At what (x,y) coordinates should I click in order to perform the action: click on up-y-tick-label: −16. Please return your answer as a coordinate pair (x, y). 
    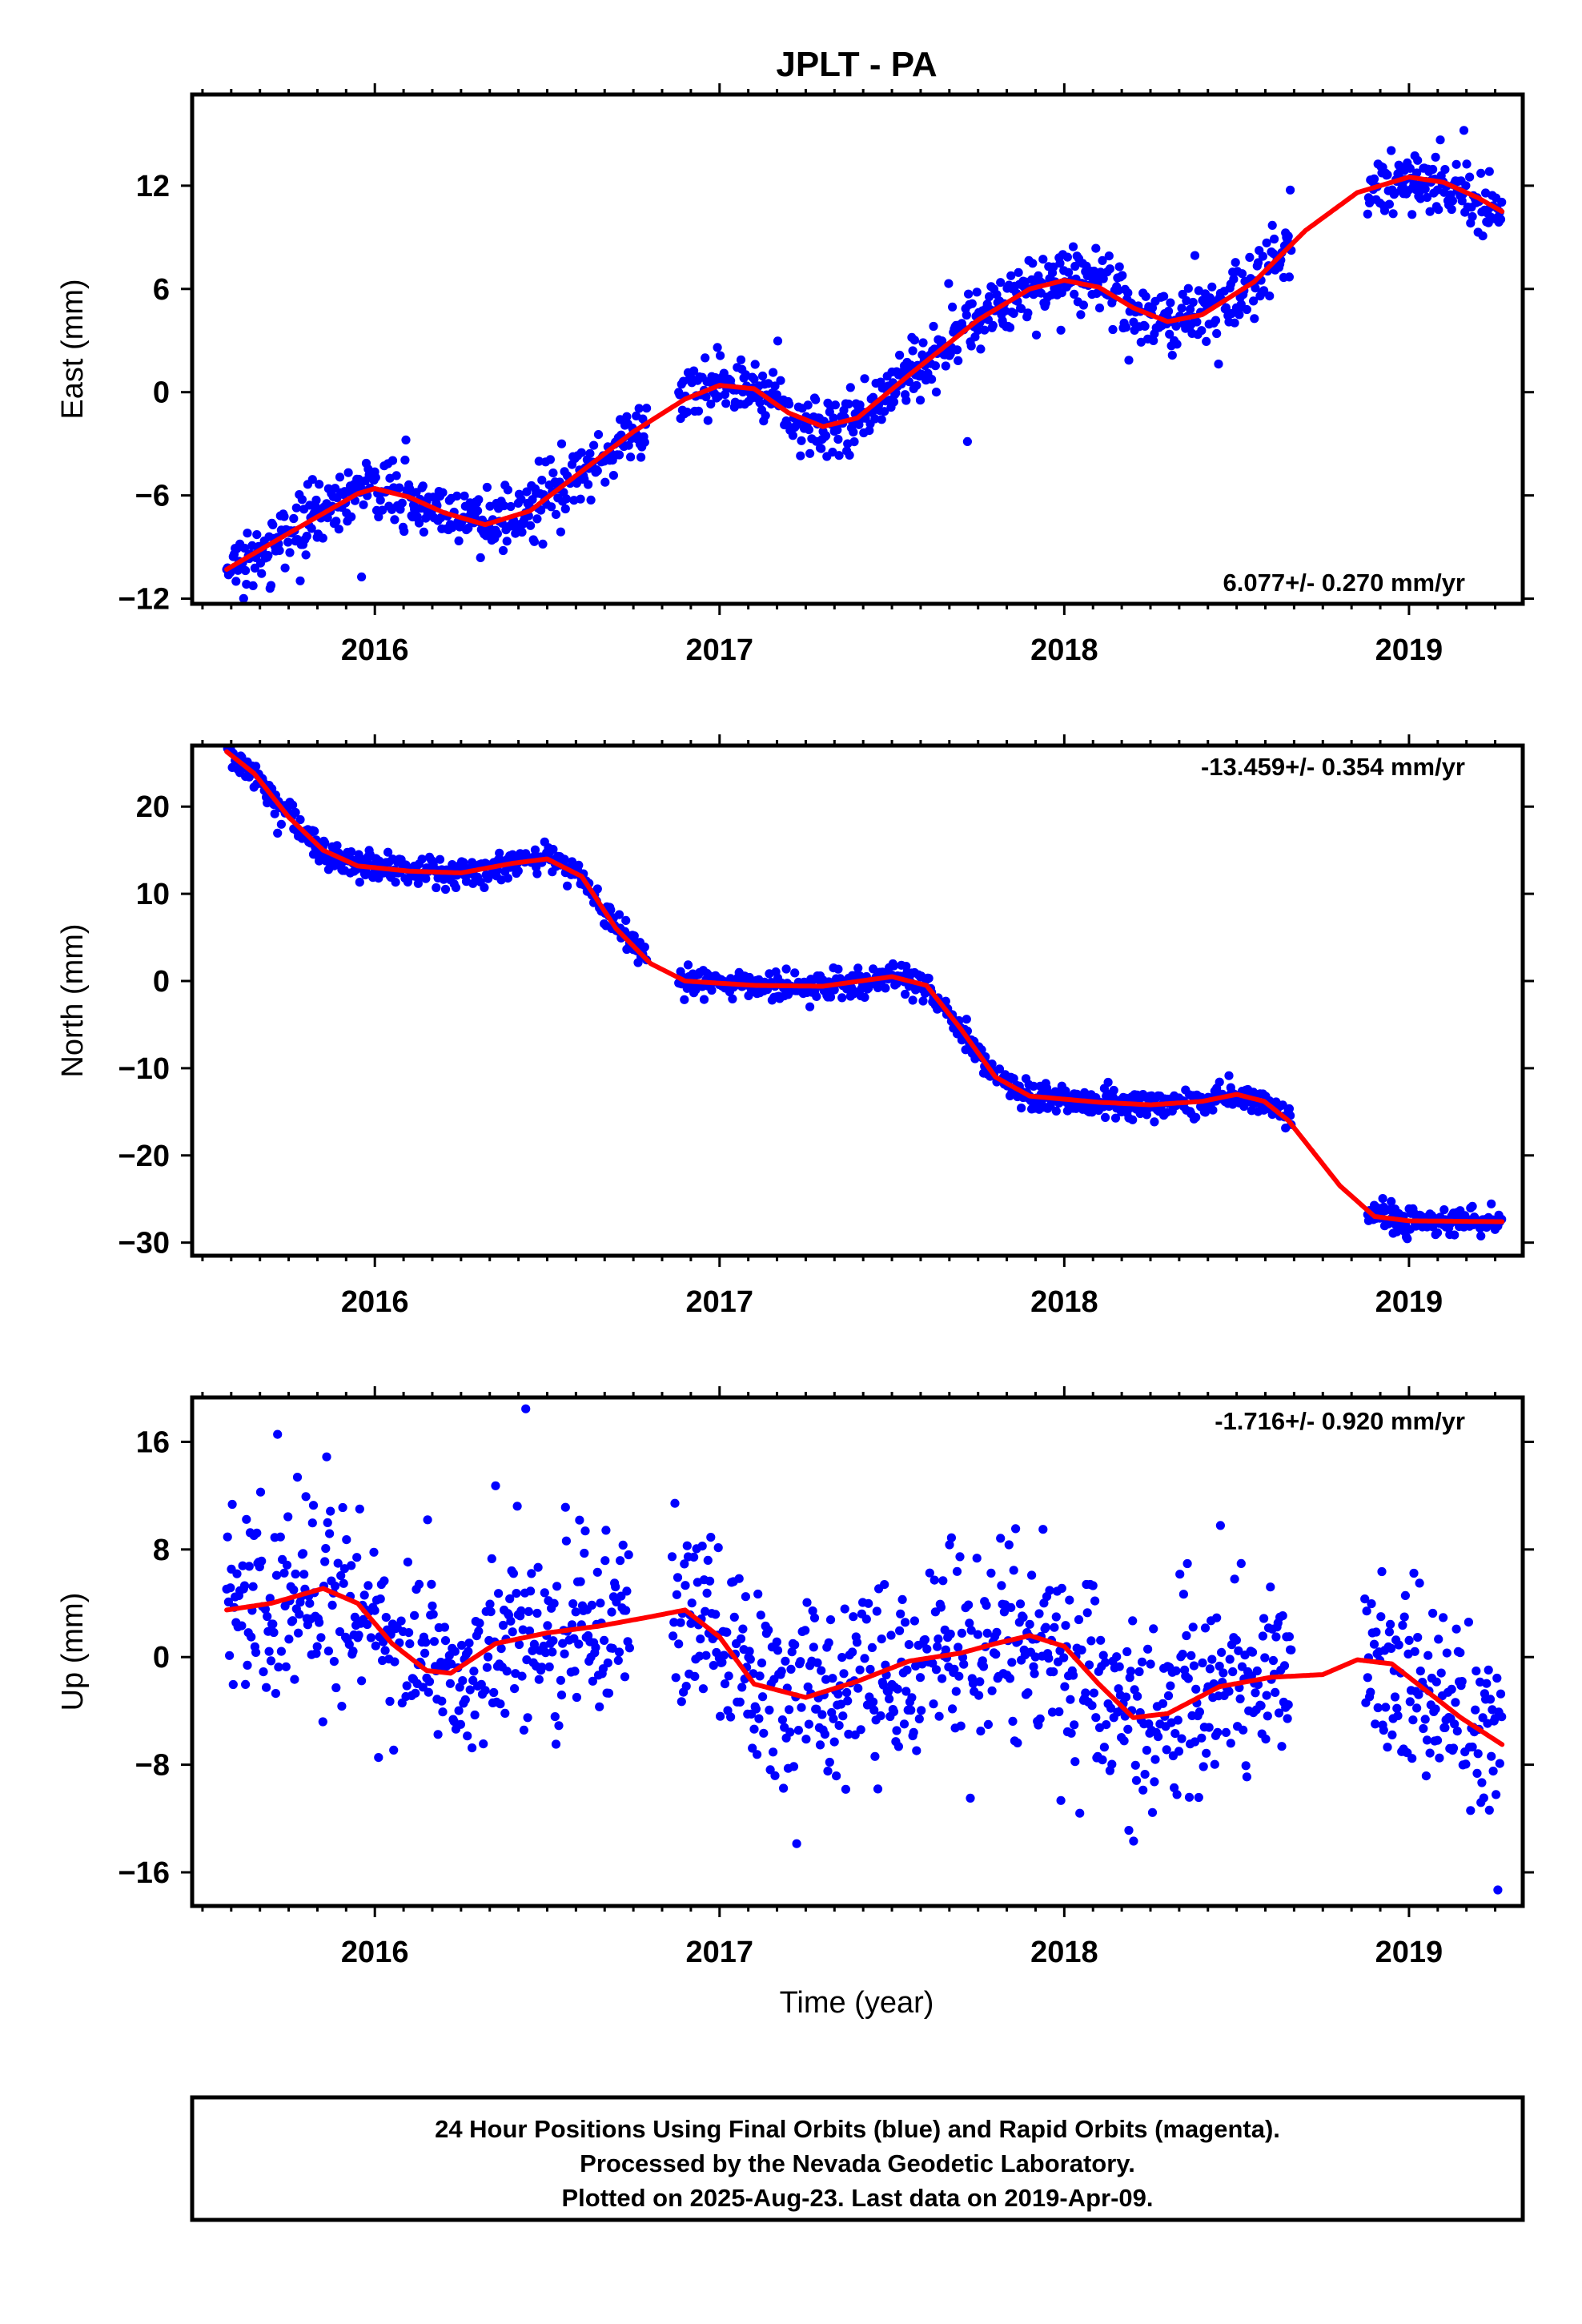
    Looking at the image, I should click on (144, 1873).